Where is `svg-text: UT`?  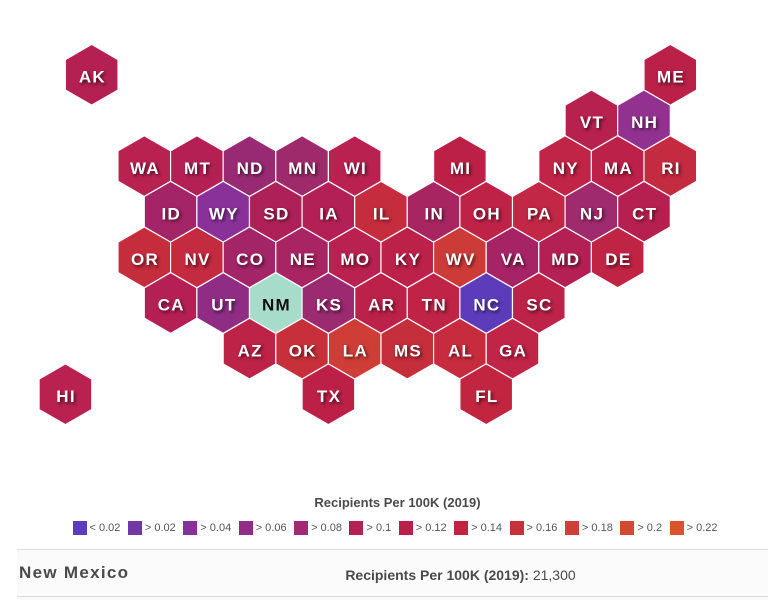 svg-text: UT is located at coordinates (223, 305).